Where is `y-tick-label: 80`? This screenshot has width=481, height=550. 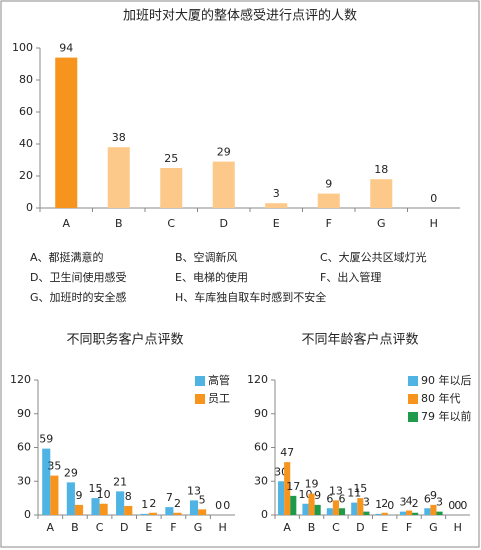 y-tick-label: 80 is located at coordinates (26, 79).